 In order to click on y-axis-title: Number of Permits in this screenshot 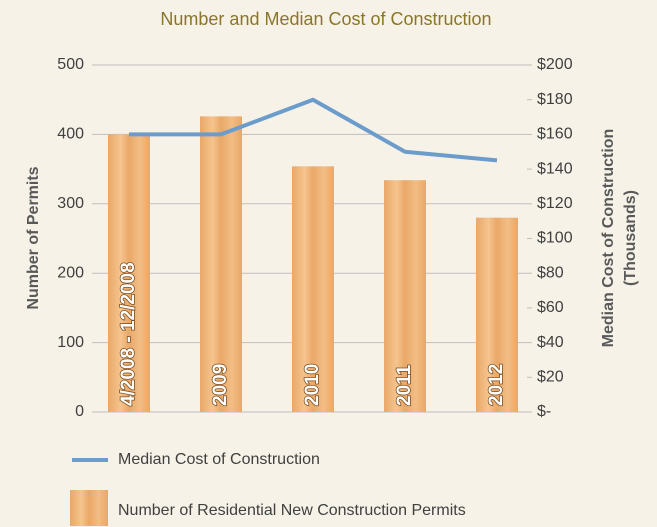, I will do `click(33, 237)`.